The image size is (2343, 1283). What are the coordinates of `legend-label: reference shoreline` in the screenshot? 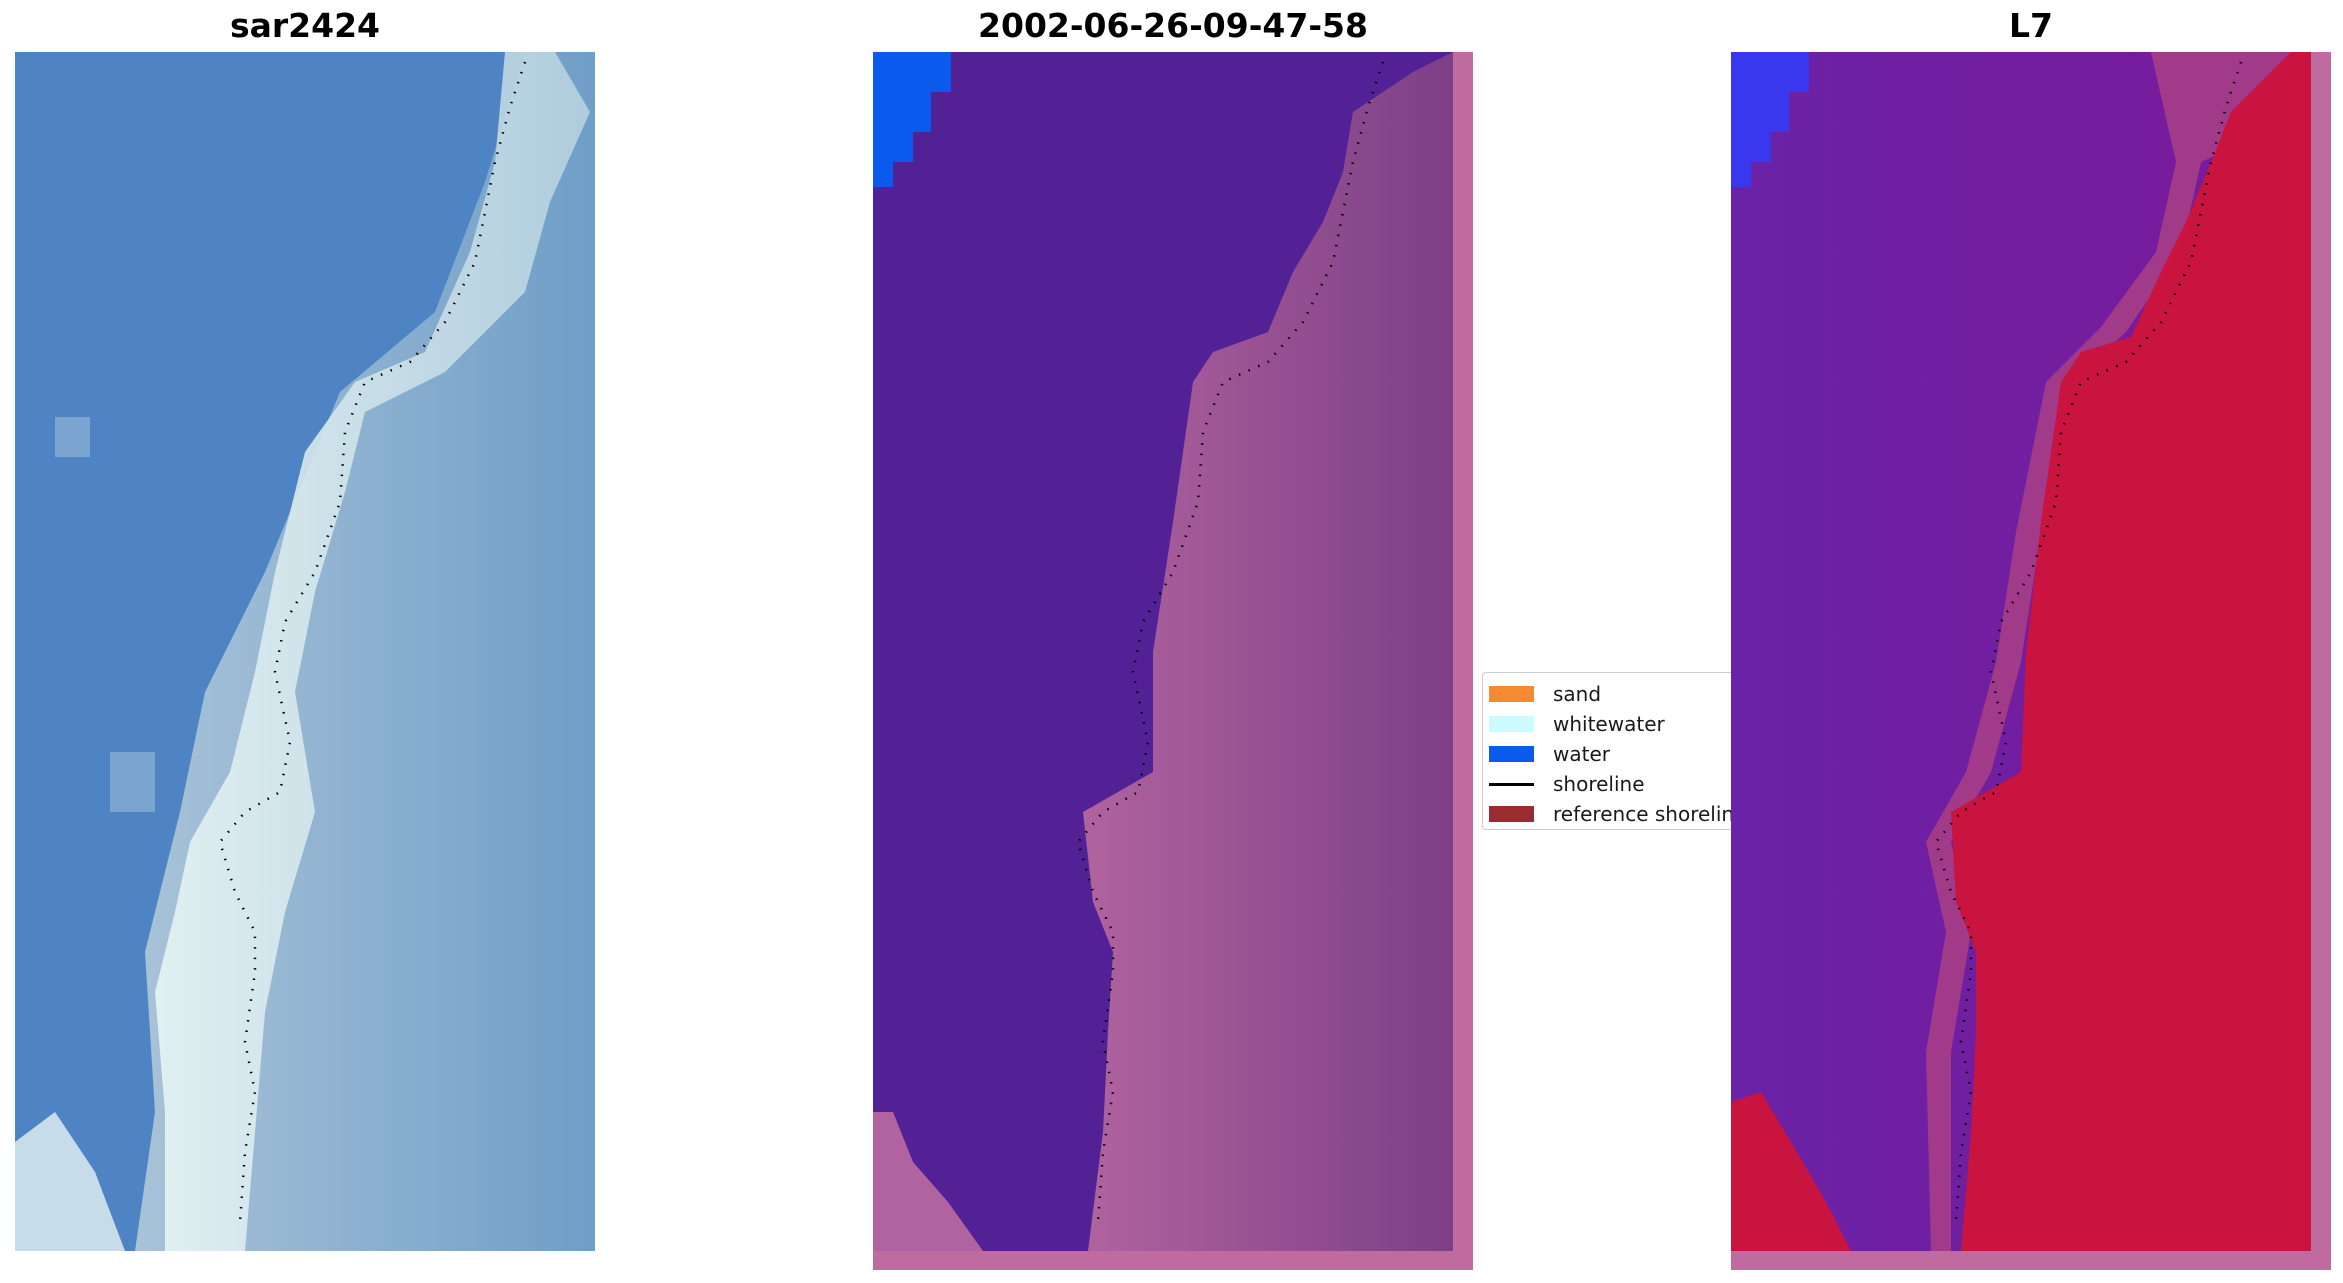 It's located at (1642, 814).